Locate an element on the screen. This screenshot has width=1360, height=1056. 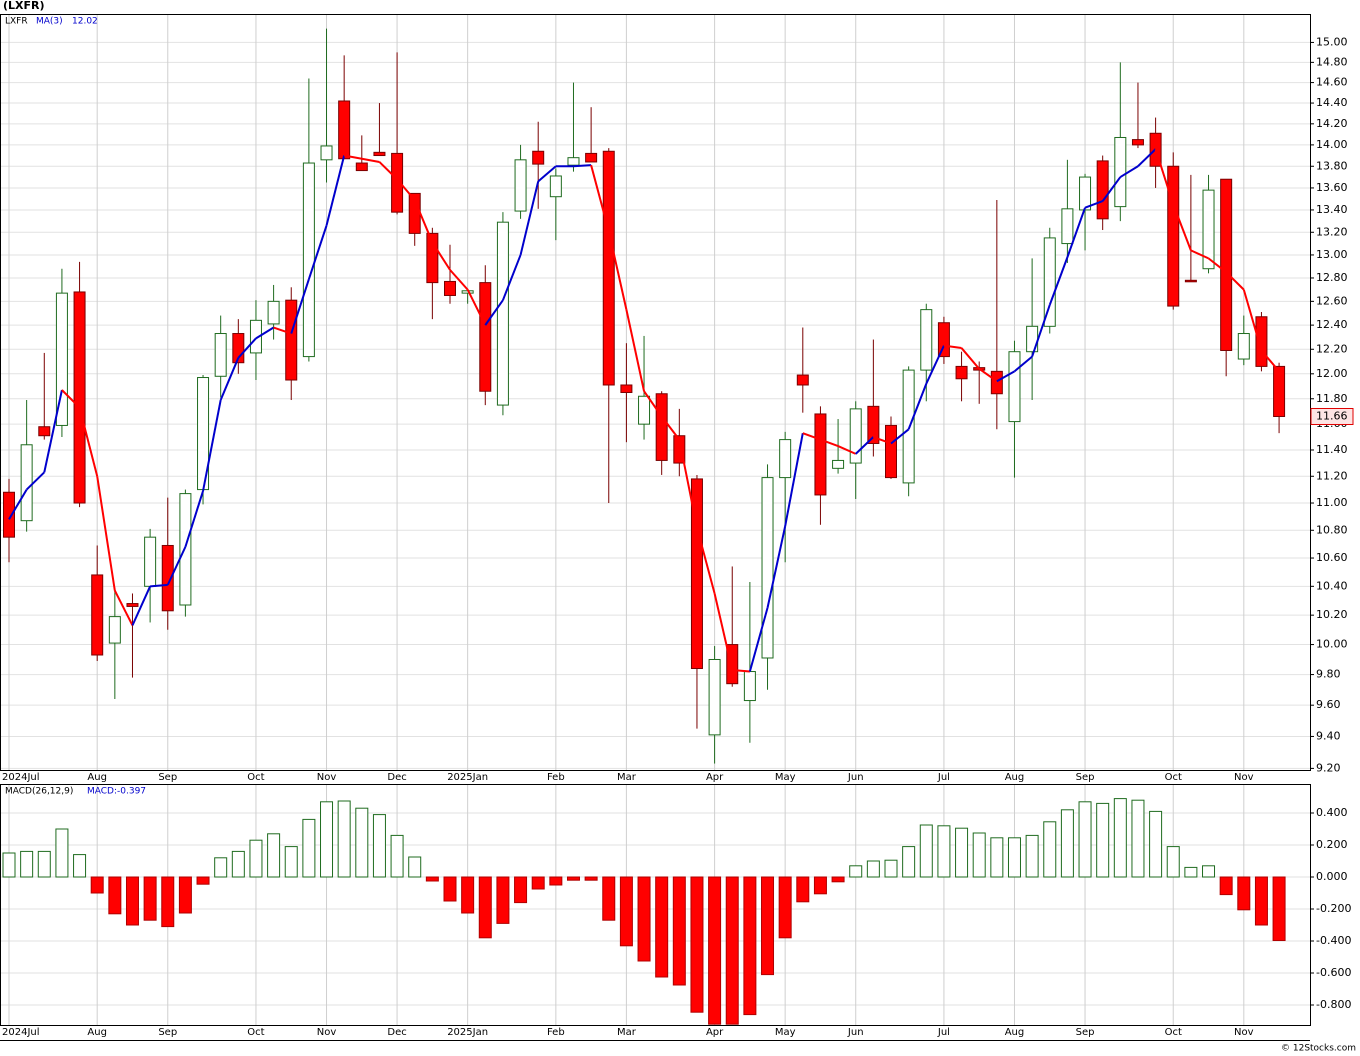
y-tick-label: -0.600 is located at coordinates (1333, 972).